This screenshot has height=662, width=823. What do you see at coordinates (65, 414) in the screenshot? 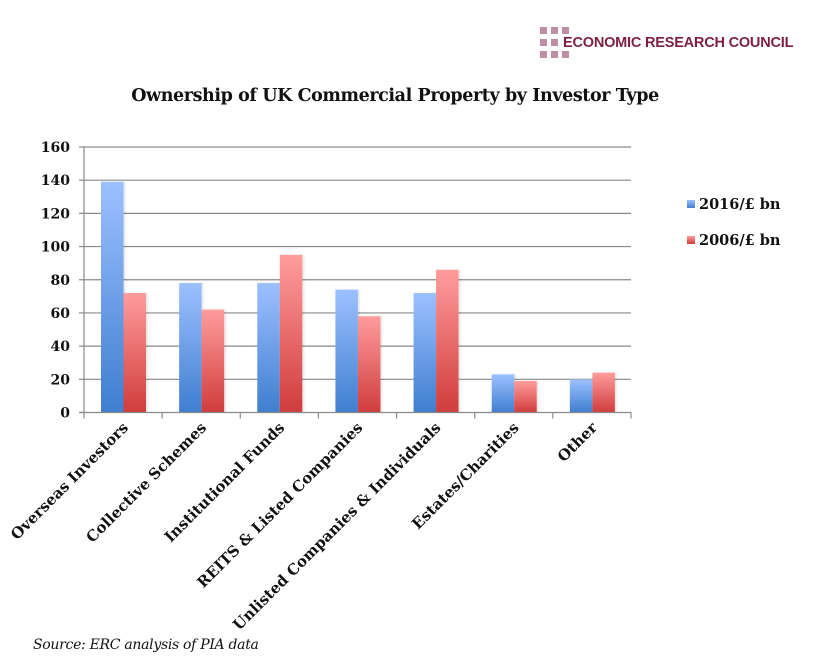
I see `y-tick-label: 0` at bounding box center [65, 414].